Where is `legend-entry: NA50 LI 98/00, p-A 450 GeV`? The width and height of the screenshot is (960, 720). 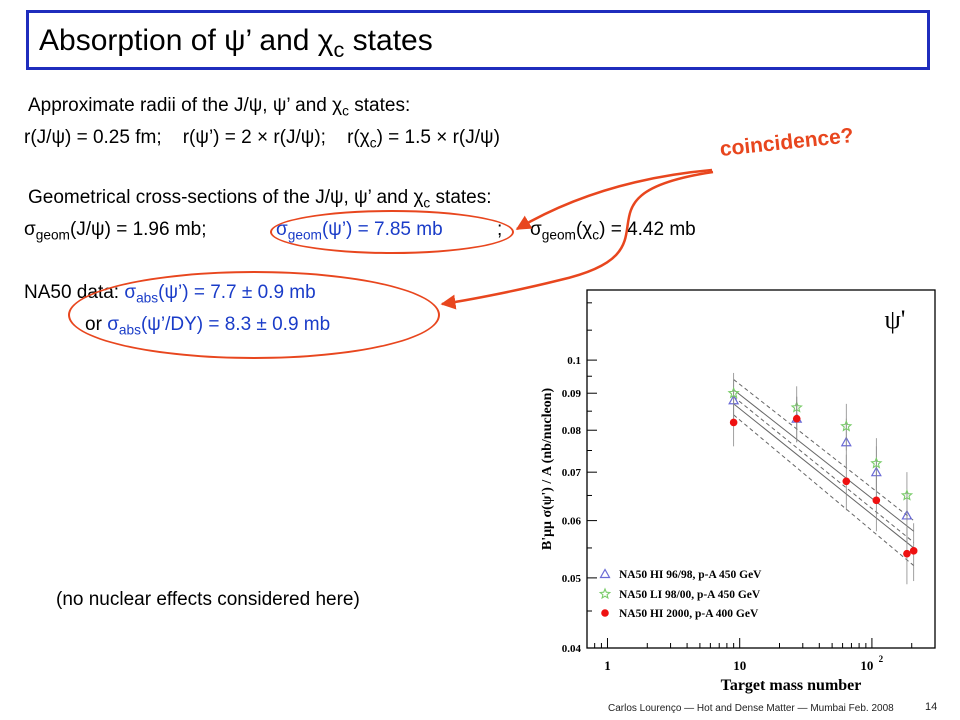
legend-entry: NA50 LI 98/00, p-A 450 GeV is located at coordinates (690, 595).